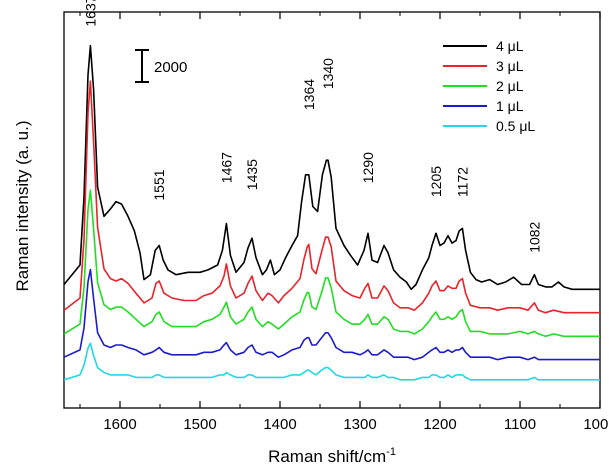  What do you see at coordinates (90, 13) in the screenshot?
I see `peak-label: 1637` at bounding box center [90, 13].